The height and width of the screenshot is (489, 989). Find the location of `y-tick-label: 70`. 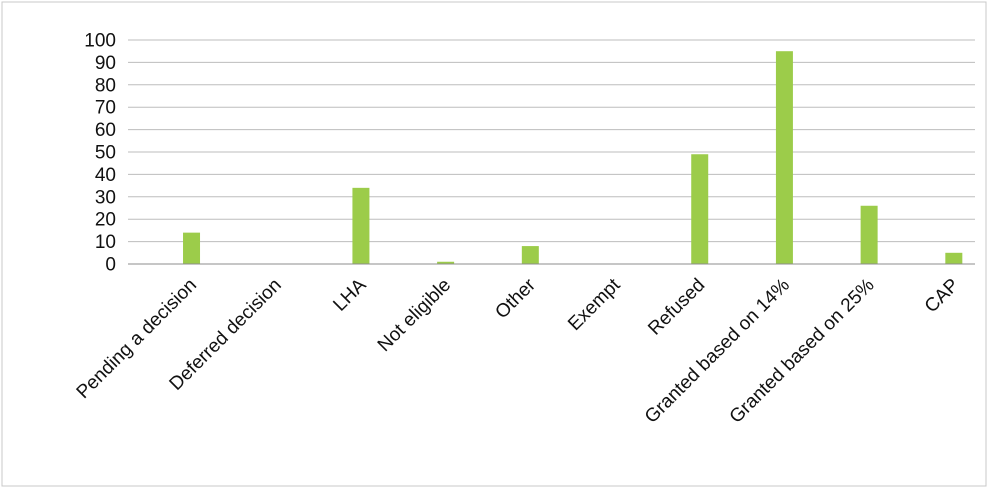

y-tick-label: 70 is located at coordinates (105, 108).